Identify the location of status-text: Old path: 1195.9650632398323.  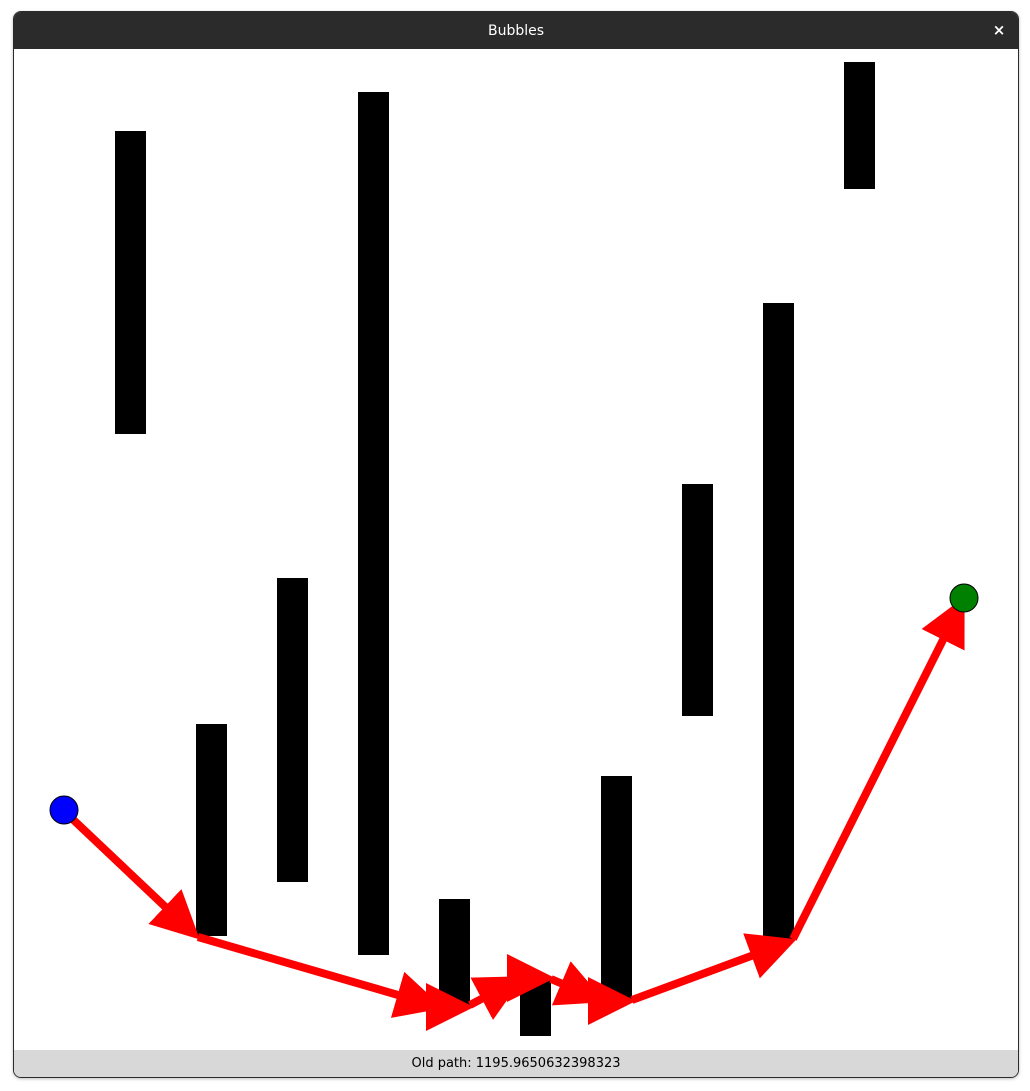
(516, 1063).